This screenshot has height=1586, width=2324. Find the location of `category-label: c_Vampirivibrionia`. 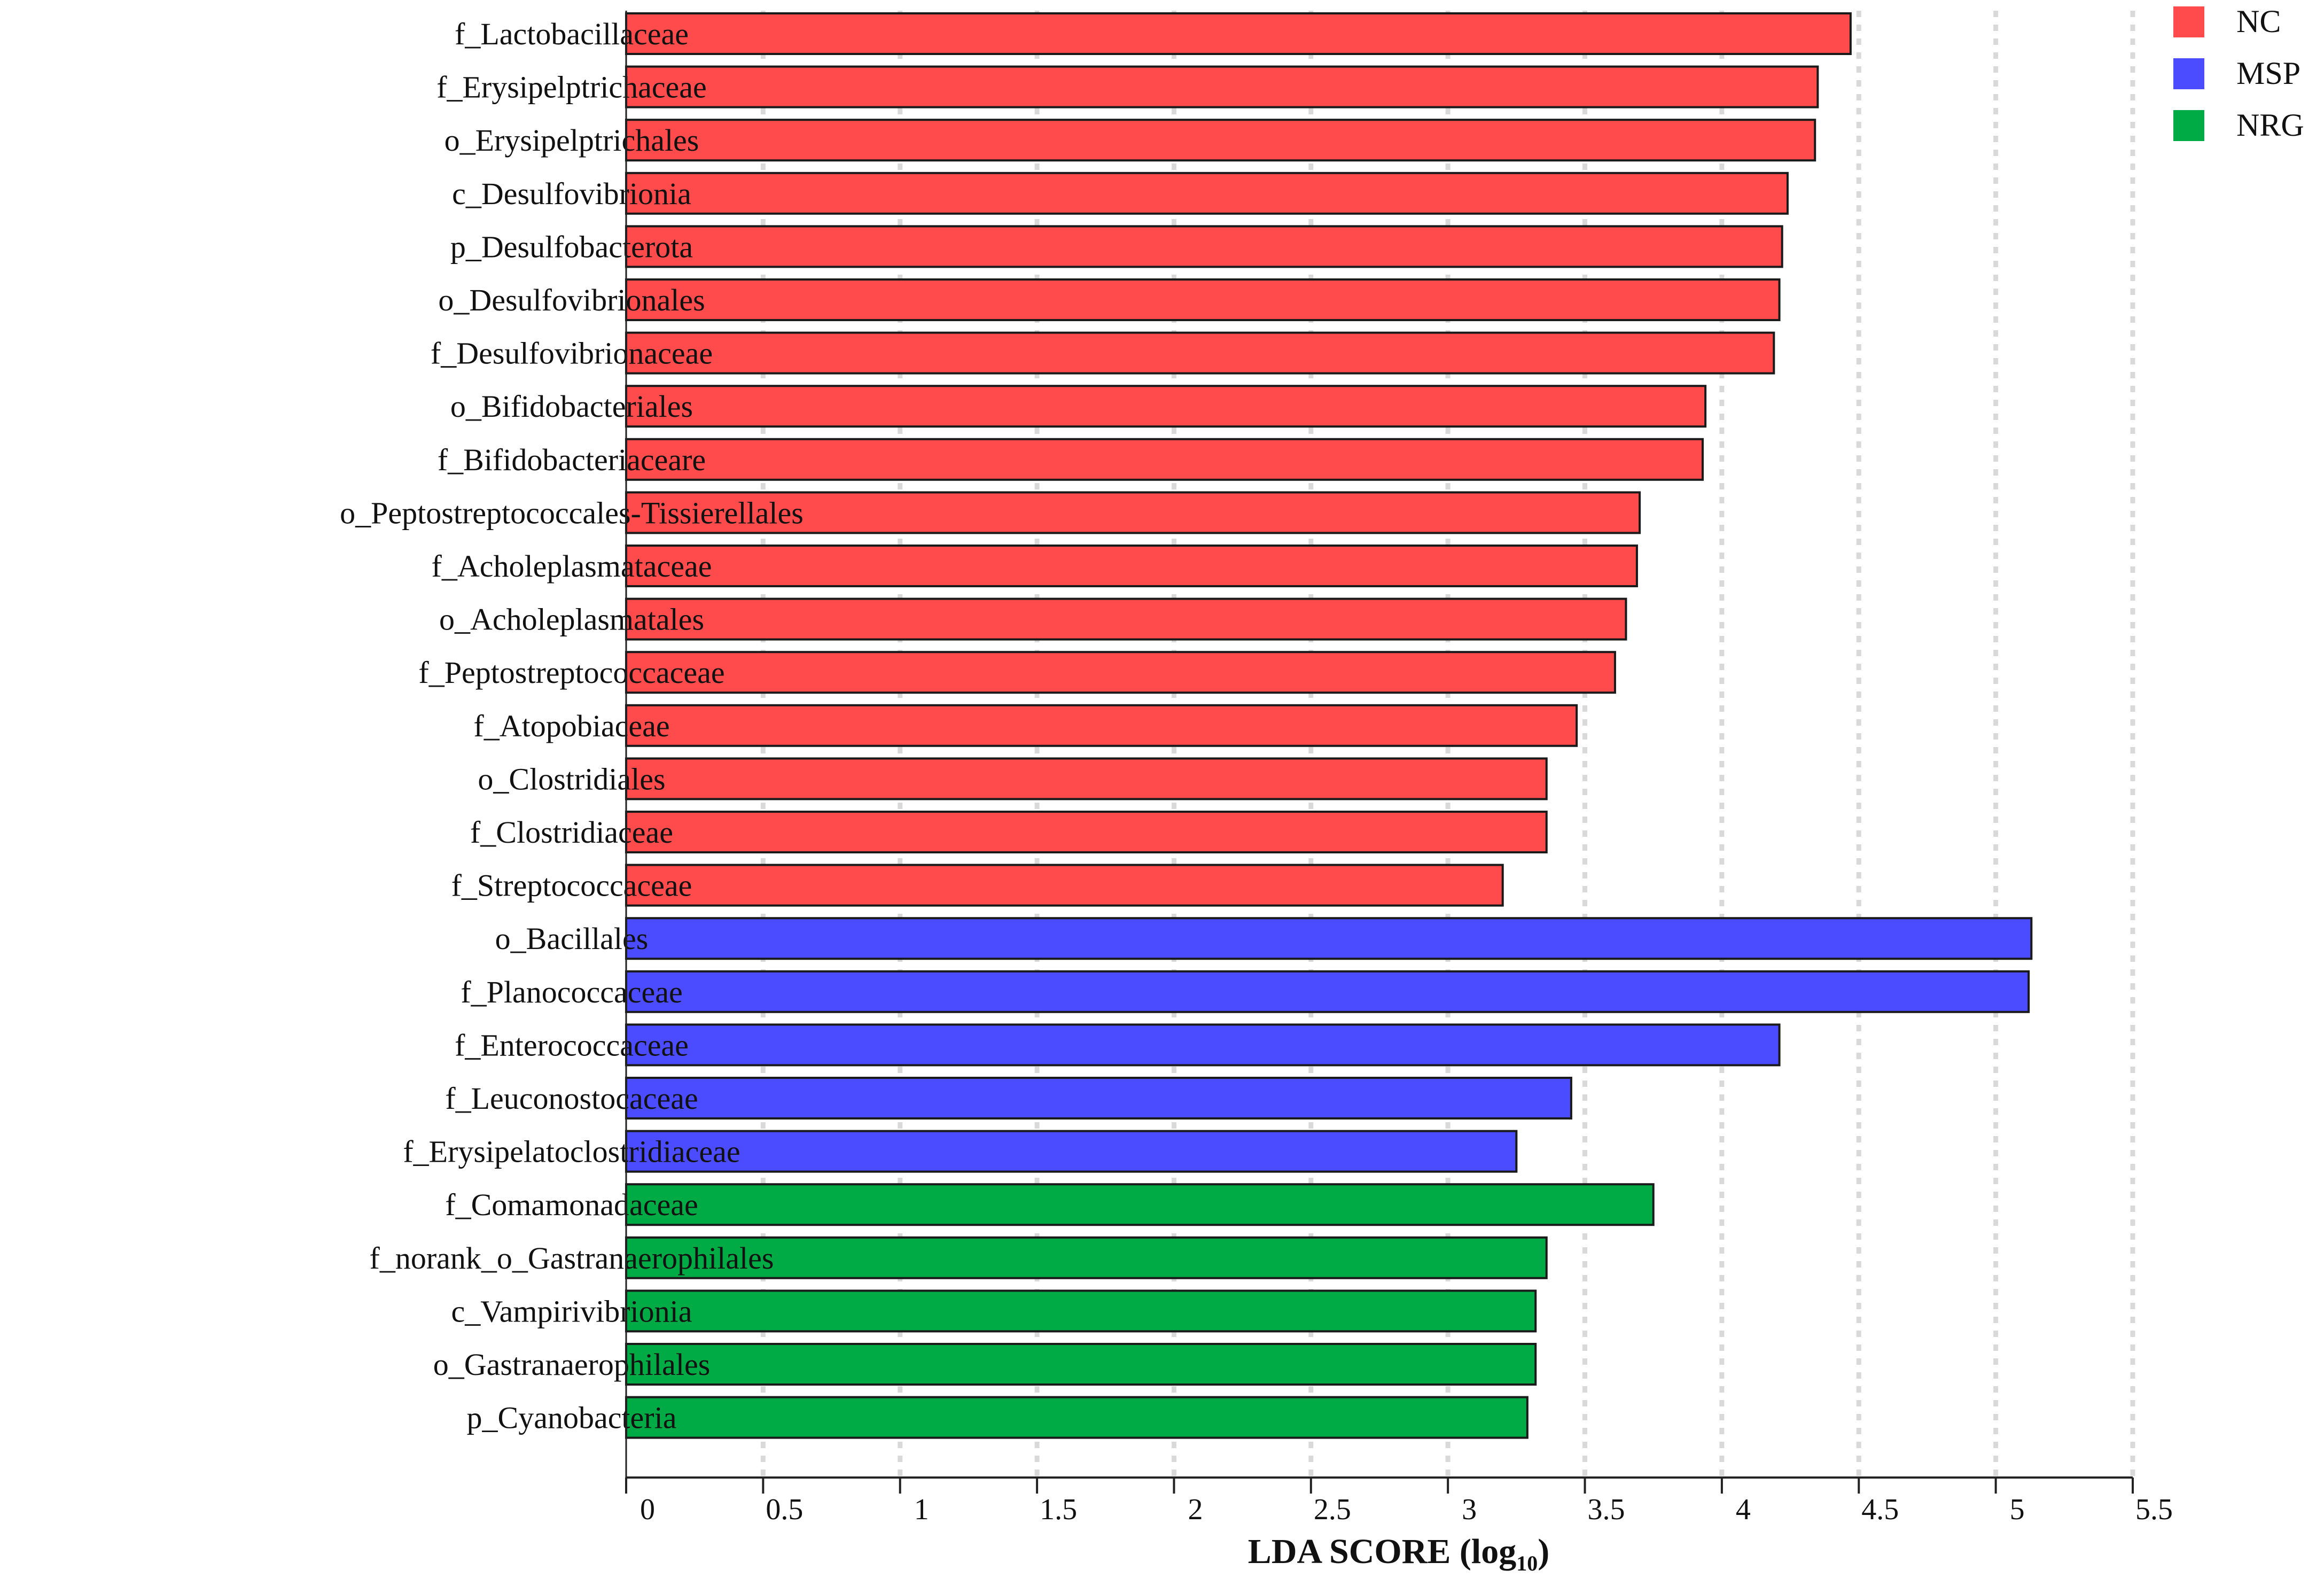

category-label: c_Vampirivibrionia is located at coordinates (571, 1311).